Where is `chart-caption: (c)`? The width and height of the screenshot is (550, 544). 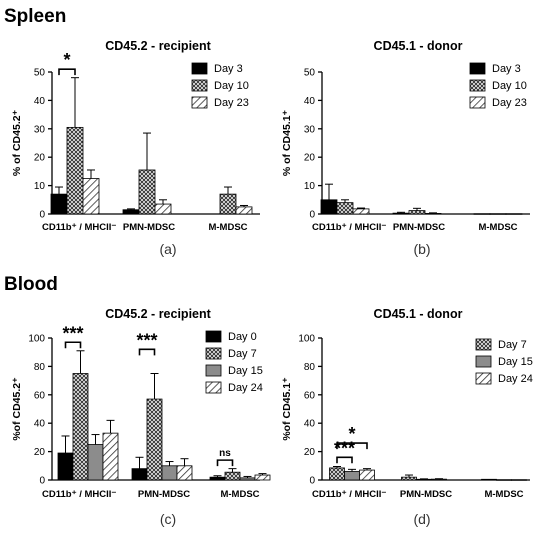 chart-caption: (c) is located at coordinates (168, 519).